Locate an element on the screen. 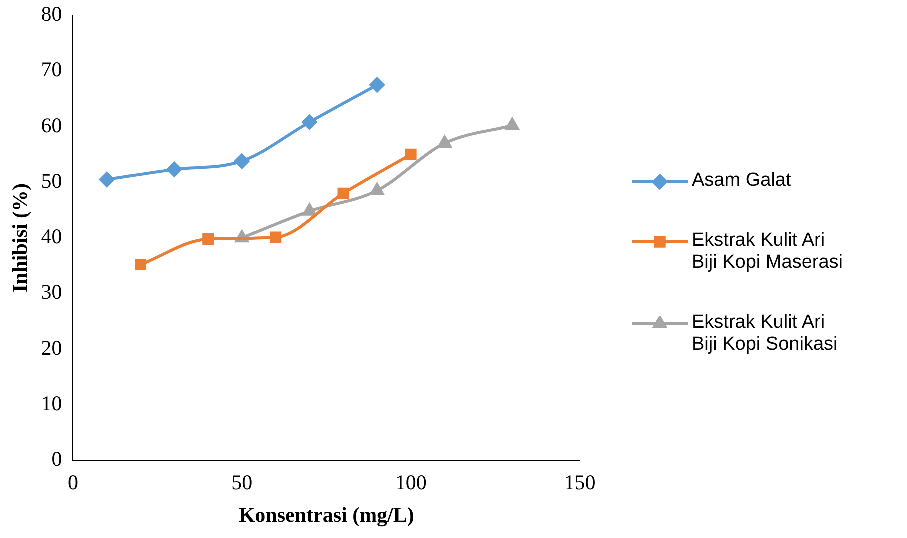 This screenshot has width=907, height=538. y-axis-title: Inhibisi (%) is located at coordinates (20, 238).